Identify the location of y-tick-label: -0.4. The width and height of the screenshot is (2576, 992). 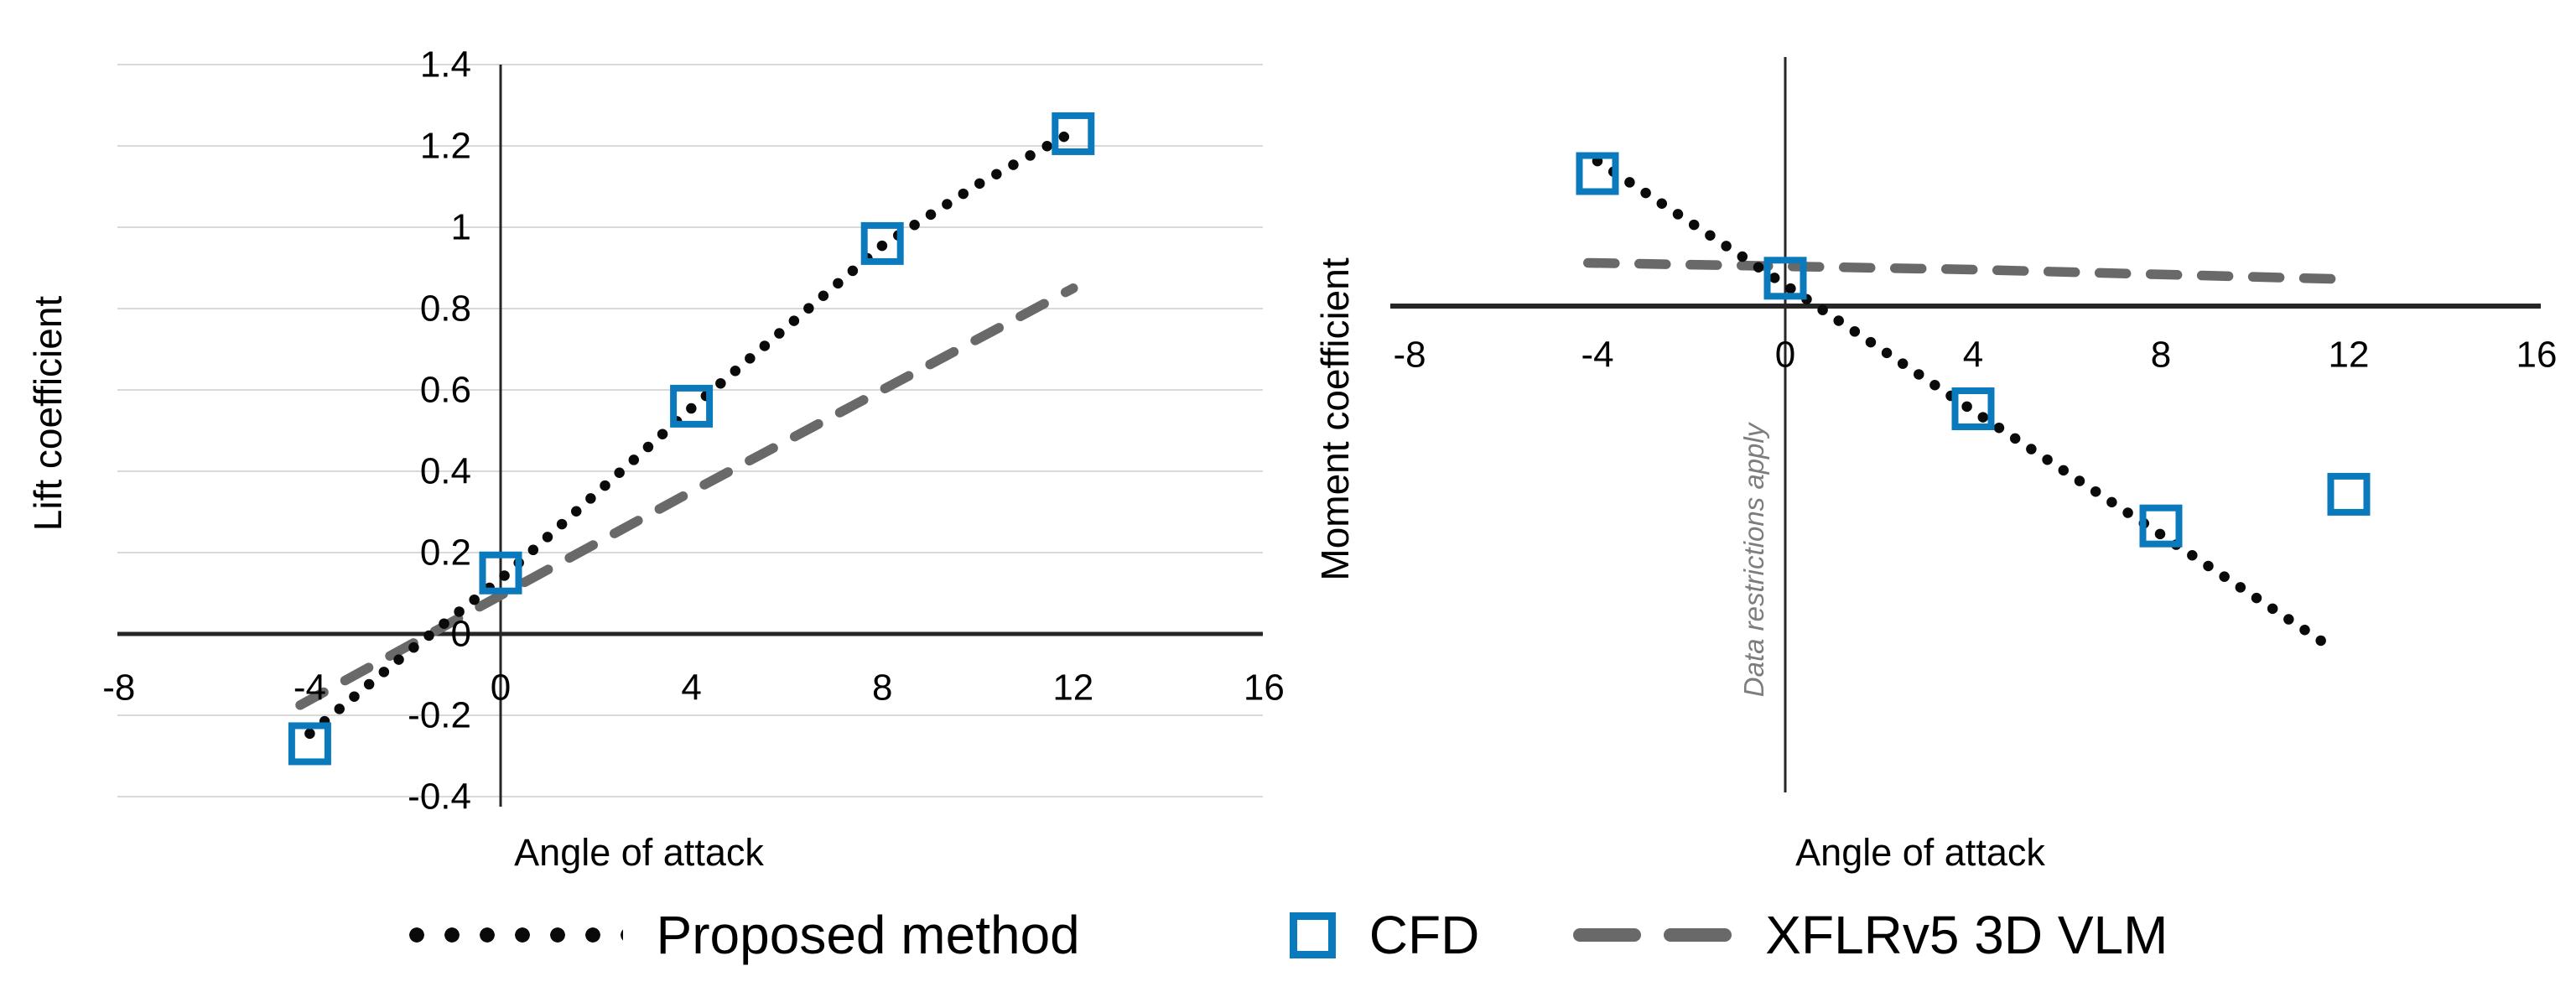
(439, 797).